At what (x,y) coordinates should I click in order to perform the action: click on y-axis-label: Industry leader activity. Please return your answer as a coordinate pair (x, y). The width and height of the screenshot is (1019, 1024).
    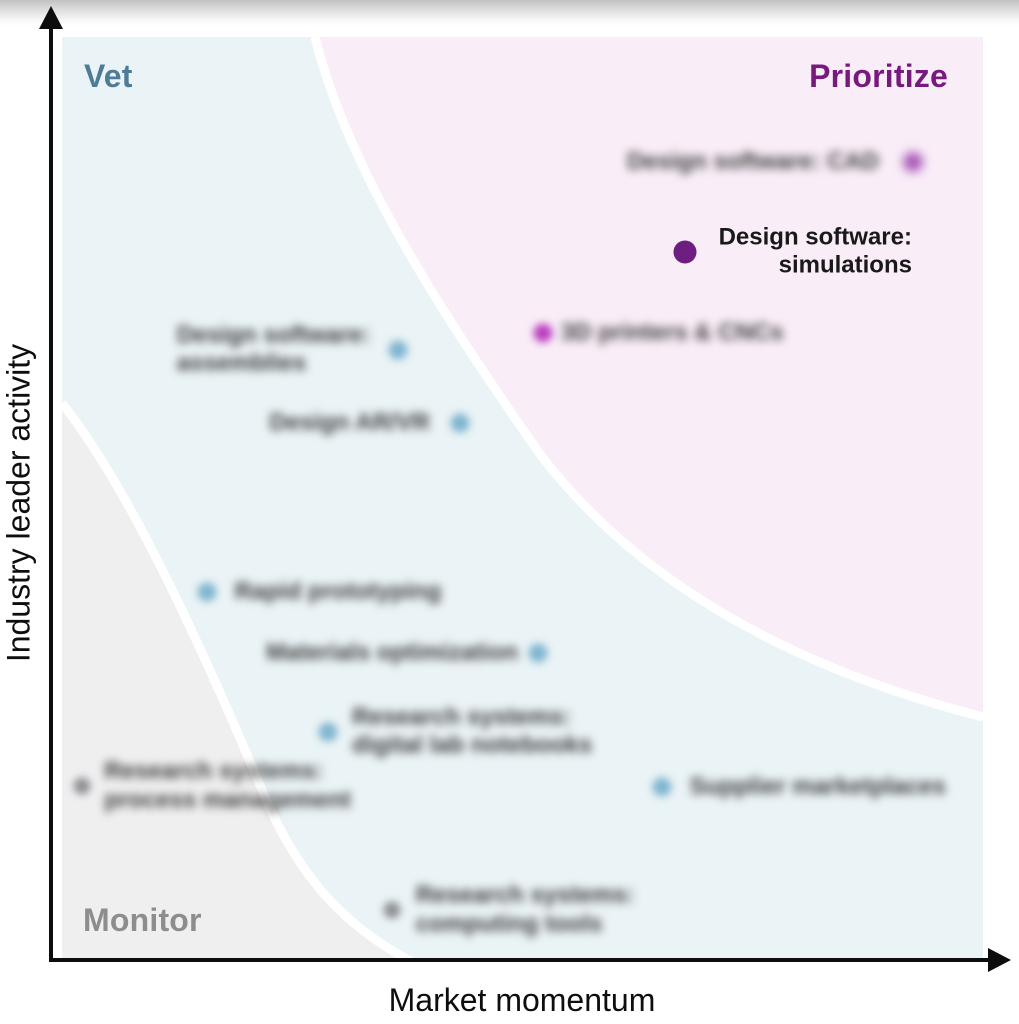
    Looking at the image, I should click on (18, 503).